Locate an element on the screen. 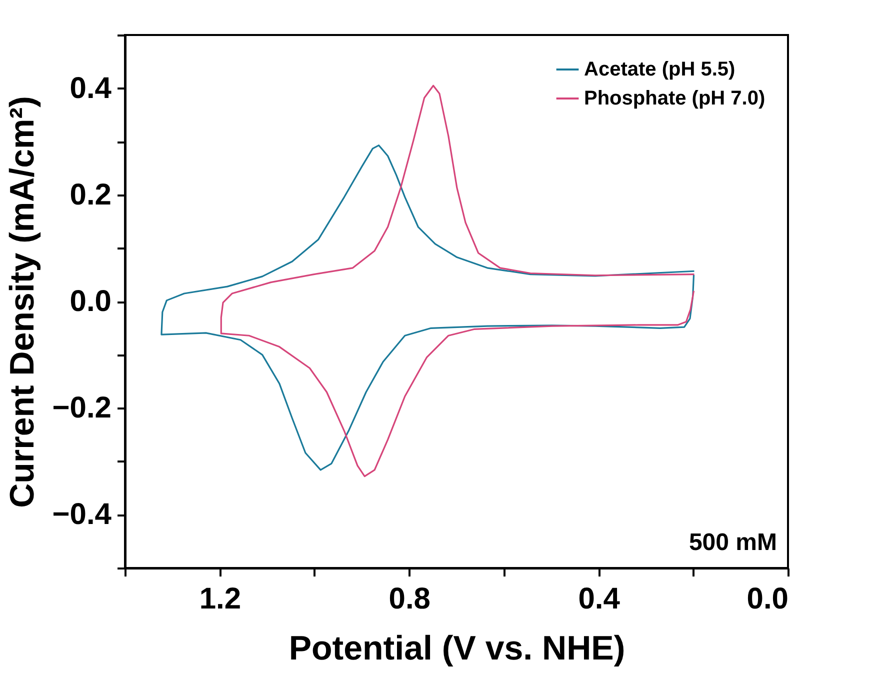  x-tick-label: 0.0 is located at coordinates (767, 599).